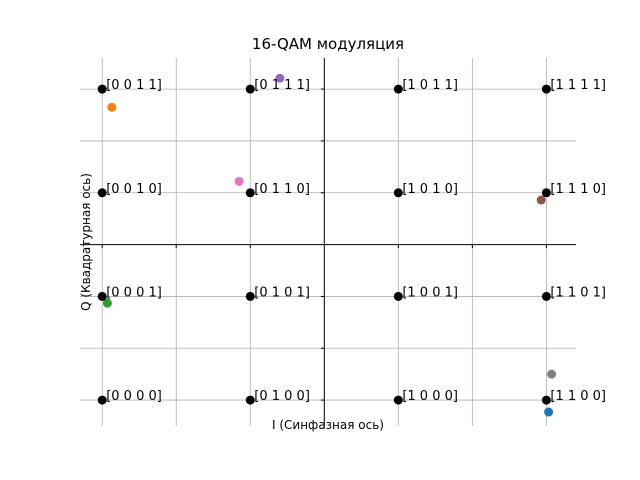  Describe the element at coordinates (328, 425) in the screenshot. I see `x-axis-label: I (Синфазная ось)` at that location.